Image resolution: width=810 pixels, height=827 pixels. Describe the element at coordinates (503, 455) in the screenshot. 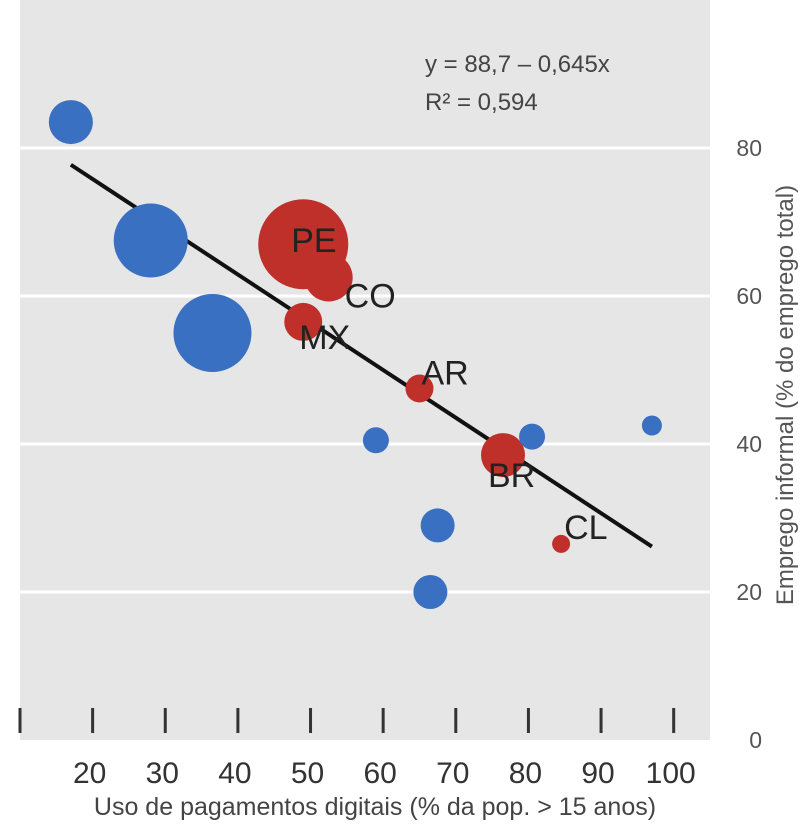

I see `data-point-br` at that location.